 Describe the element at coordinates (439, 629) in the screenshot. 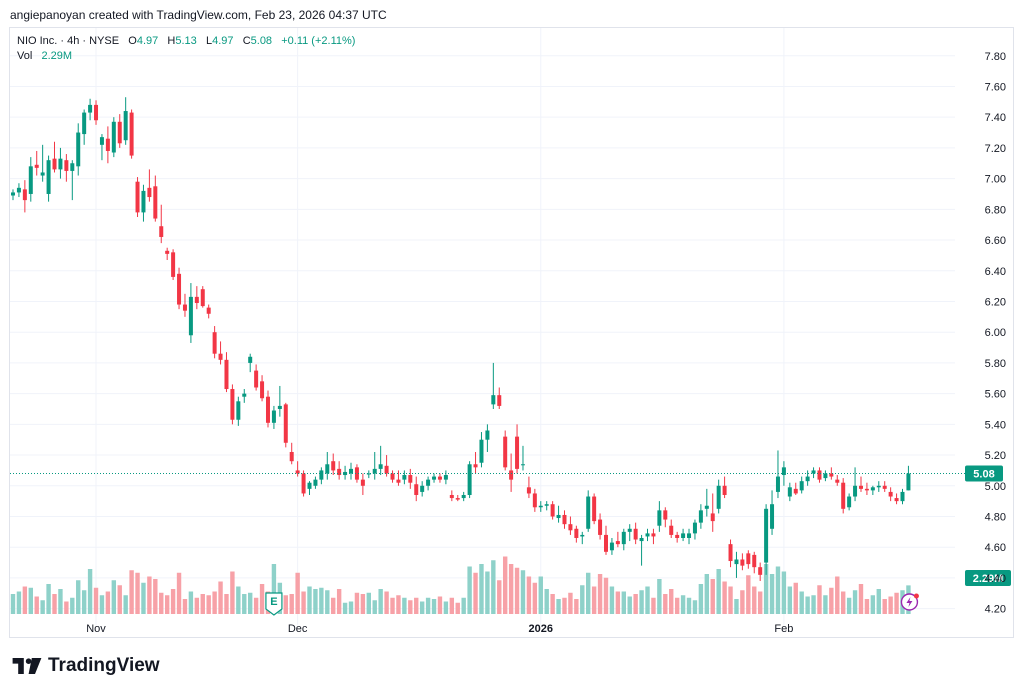

I see `time-axis: Nov Dec 2026 Feb` at that location.